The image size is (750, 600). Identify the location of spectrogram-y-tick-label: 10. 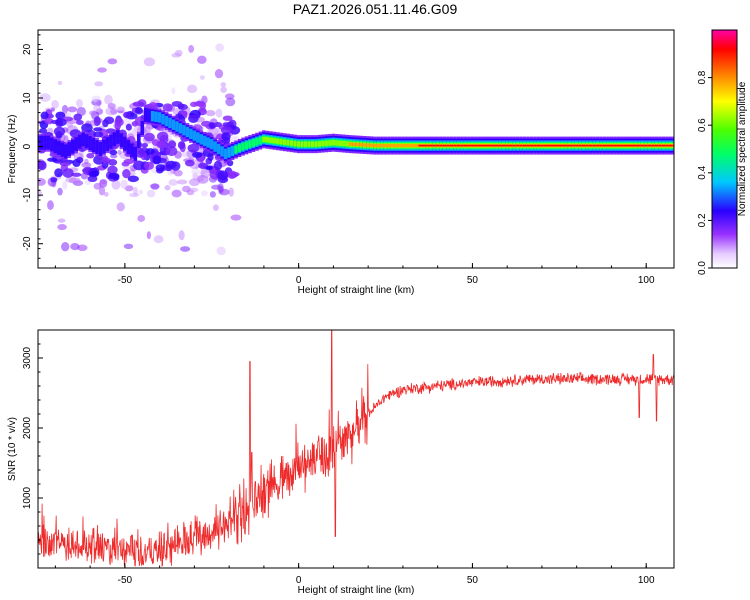
(27, 98).